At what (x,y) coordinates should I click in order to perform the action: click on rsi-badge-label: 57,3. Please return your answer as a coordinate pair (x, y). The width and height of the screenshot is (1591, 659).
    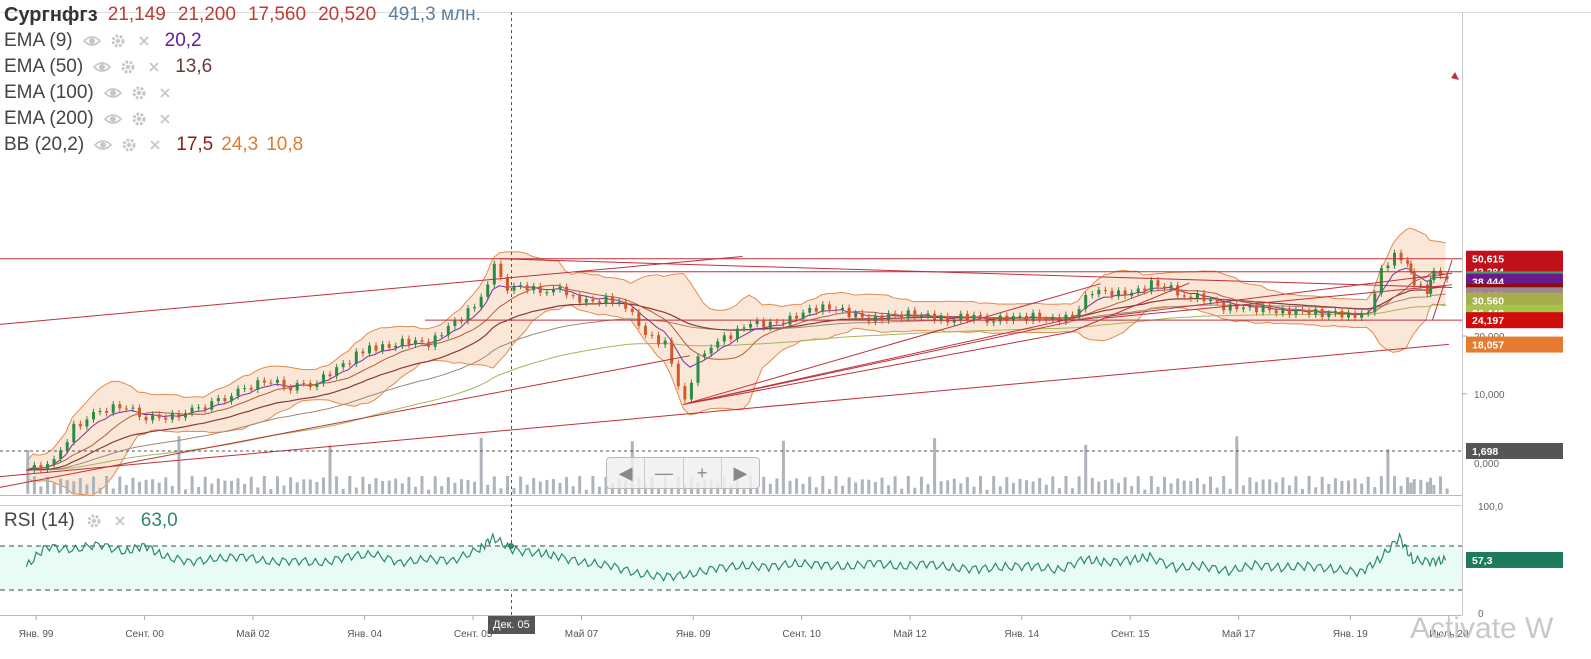
    Looking at the image, I should click on (1482, 561).